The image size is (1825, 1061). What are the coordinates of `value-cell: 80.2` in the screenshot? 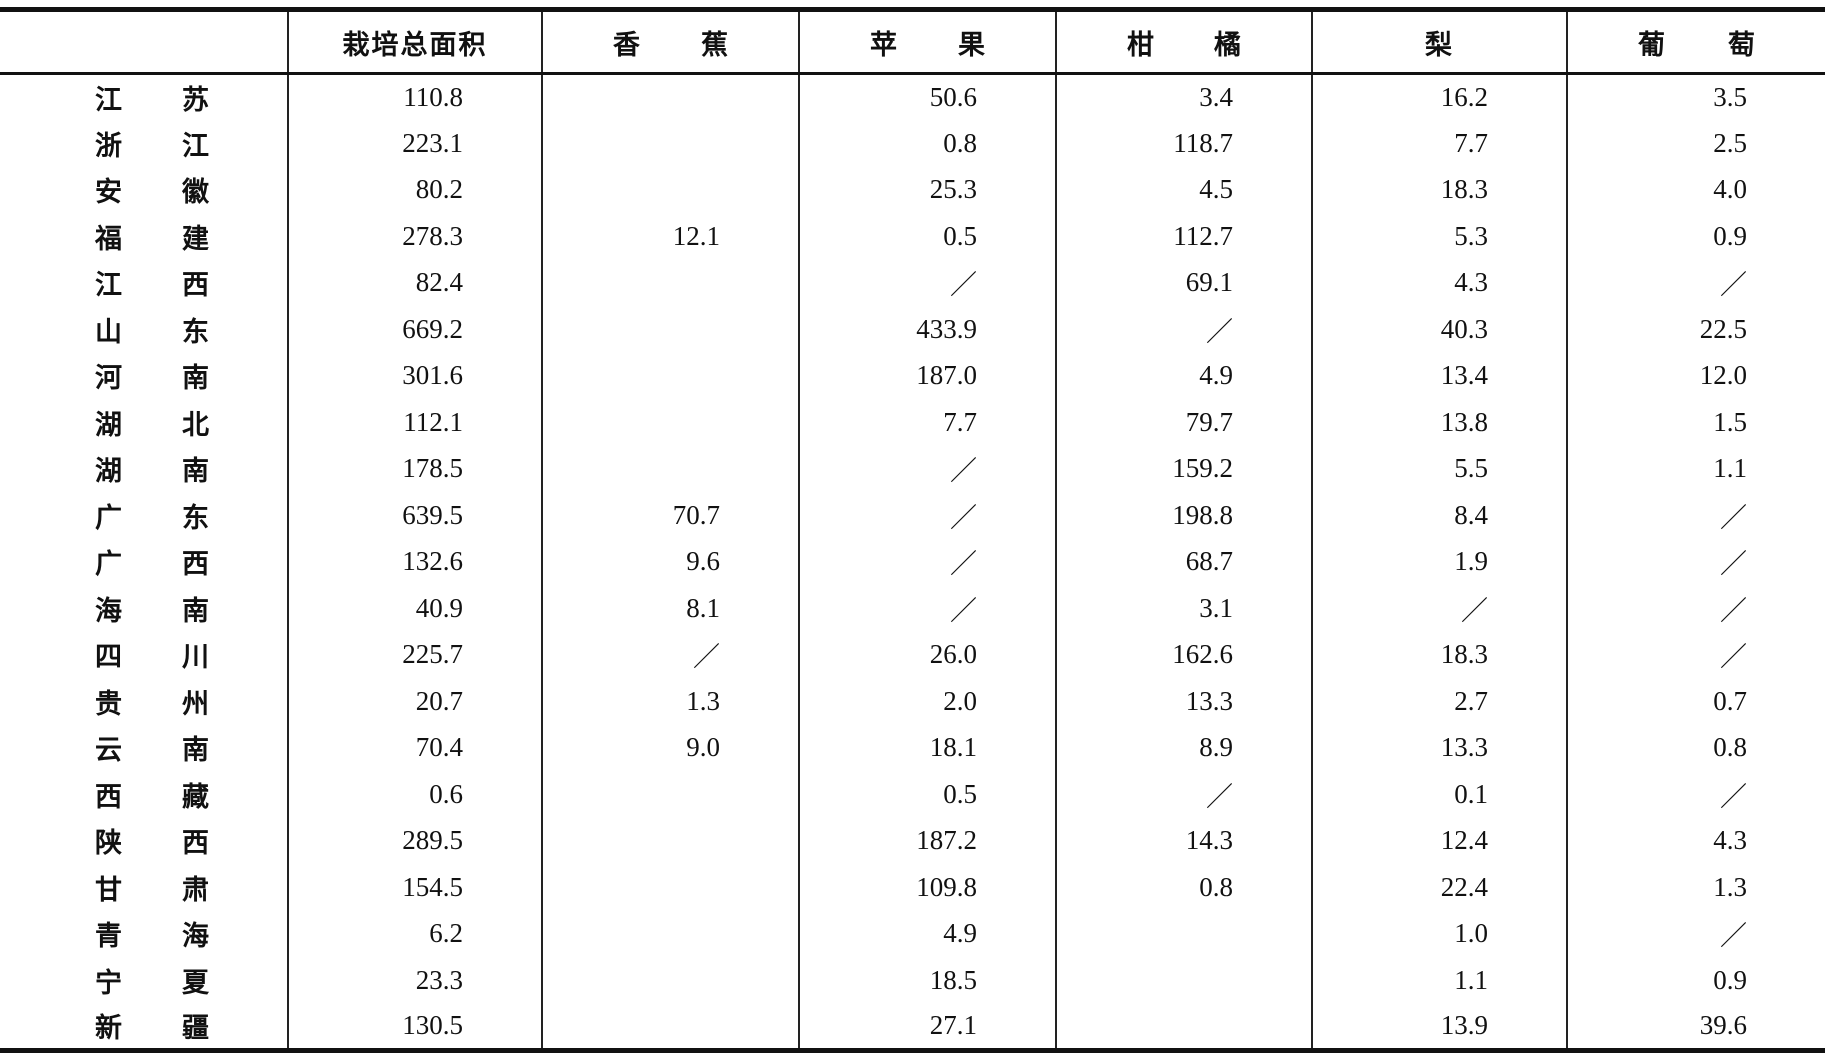 It's located at (414, 189).